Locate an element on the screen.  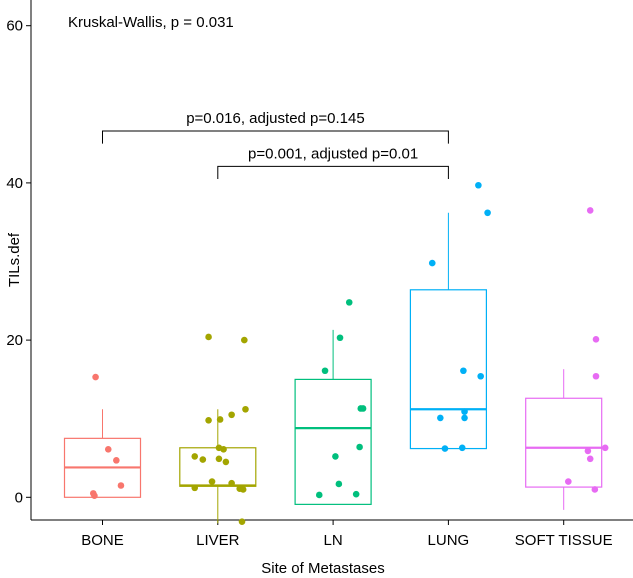
bracket-label: p=0.016, adjusted p=0.145 is located at coordinates (275, 118).